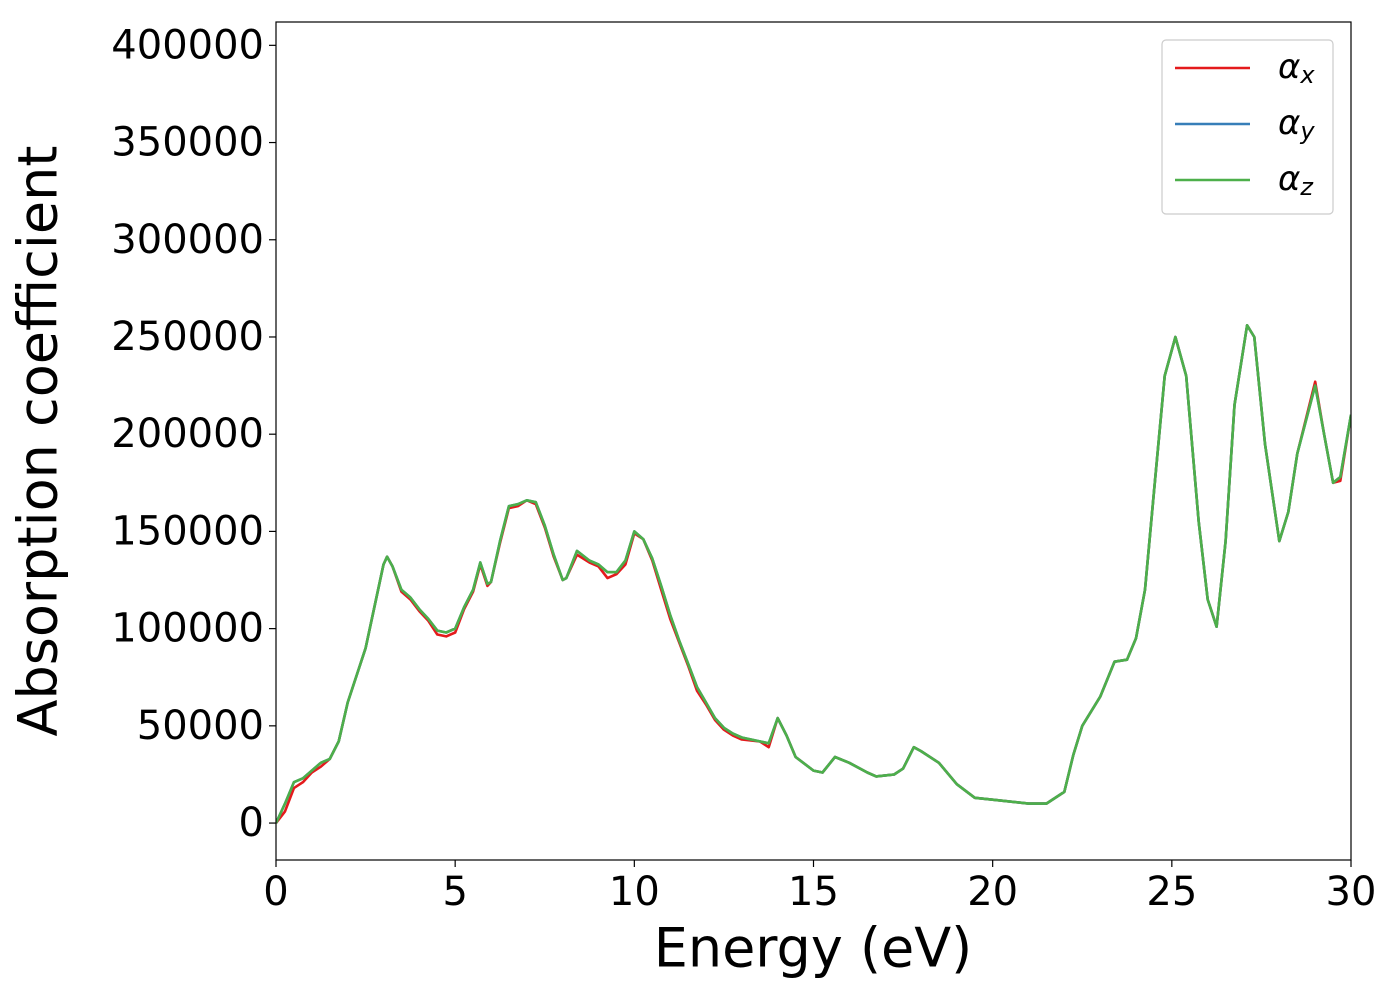  I want to click on x-tick-label: 15, so click(813, 892).